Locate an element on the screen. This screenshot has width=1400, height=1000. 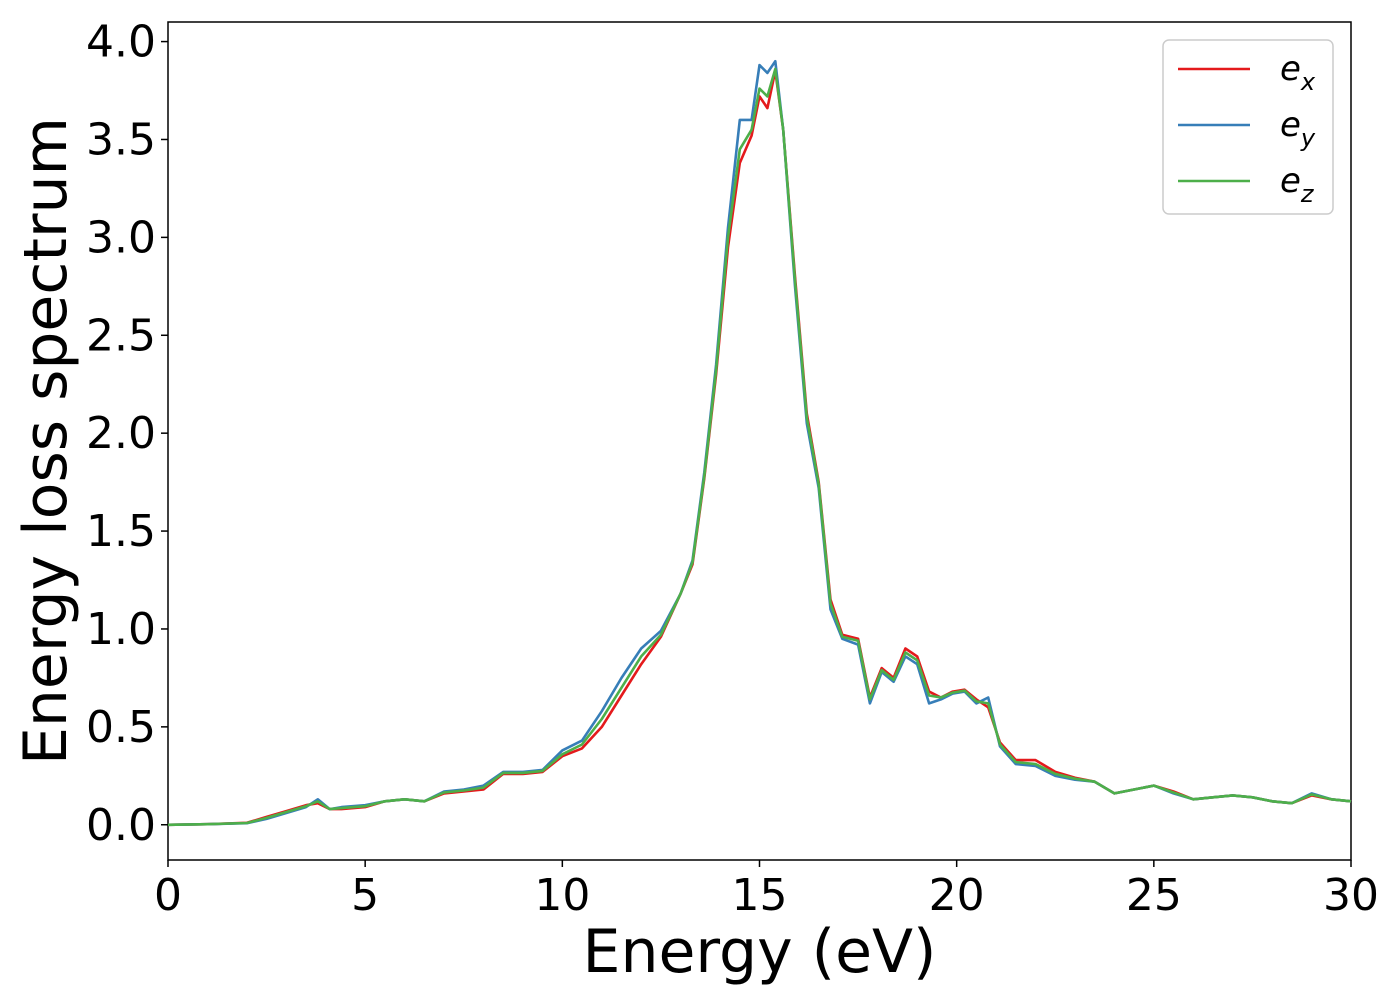
y-tick-label: 1.5 is located at coordinates (121, 531).